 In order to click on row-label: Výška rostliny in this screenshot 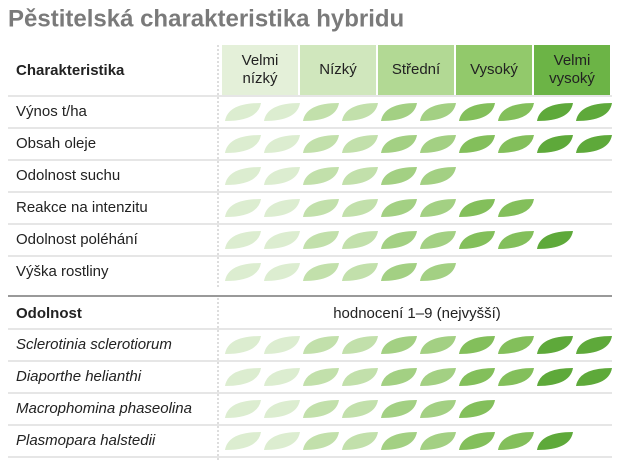, I will do `click(62, 271)`.